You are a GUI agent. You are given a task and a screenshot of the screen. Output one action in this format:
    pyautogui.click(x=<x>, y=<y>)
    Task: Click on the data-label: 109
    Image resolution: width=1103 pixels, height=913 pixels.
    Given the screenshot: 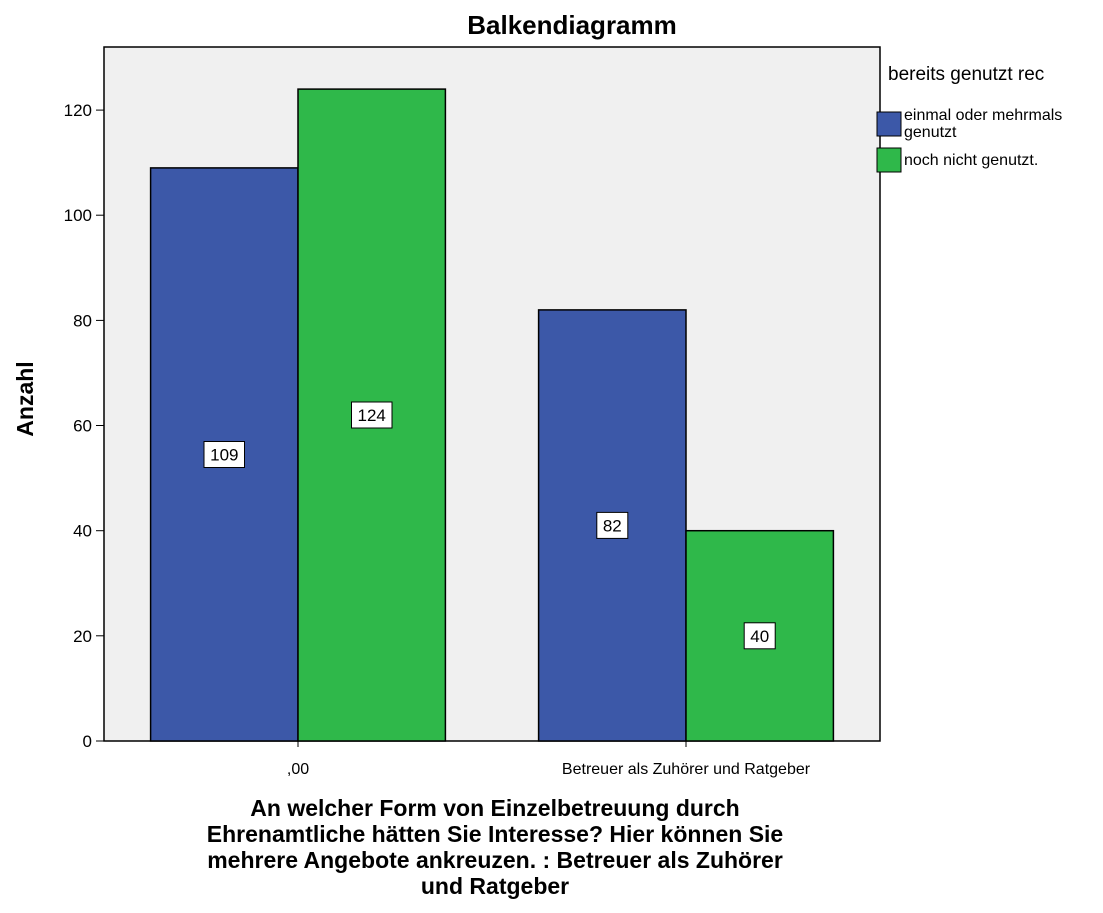 What is the action you would take?
    pyautogui.click(x=224, y=455)
    